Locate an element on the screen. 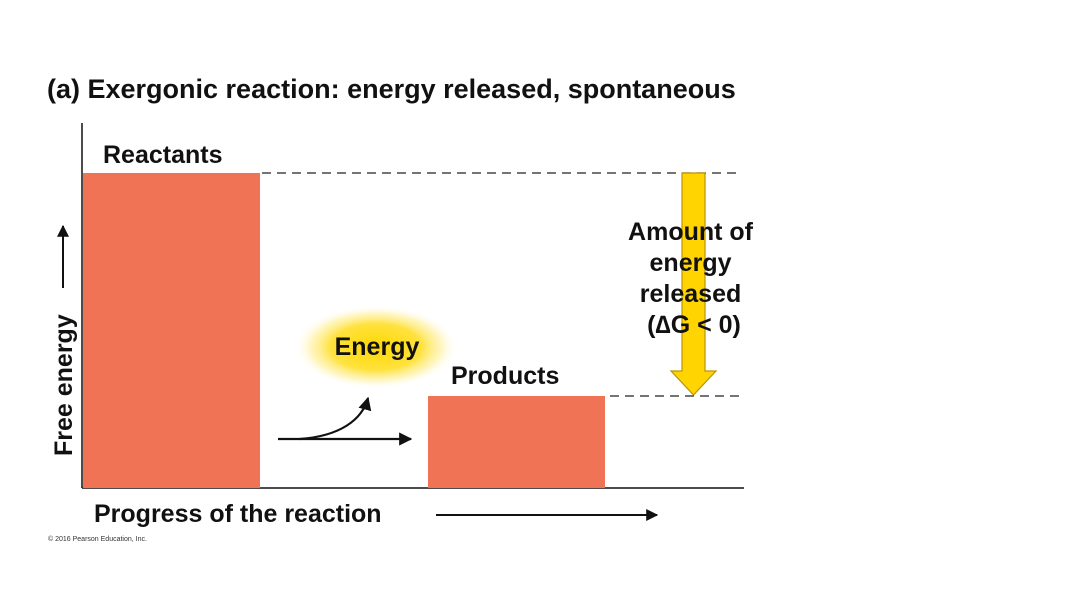 This screenshot has width=1080, height=607. energy-glow is located at coordinates (376, 347).